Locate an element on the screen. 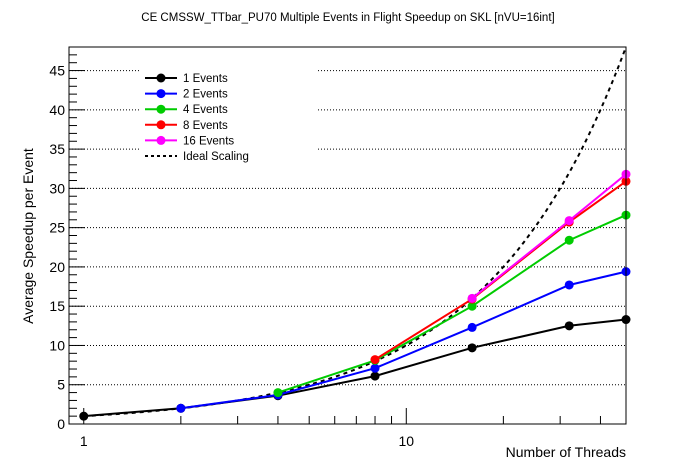  legend-entry: 1 Events is located at coordinates (186, 79).